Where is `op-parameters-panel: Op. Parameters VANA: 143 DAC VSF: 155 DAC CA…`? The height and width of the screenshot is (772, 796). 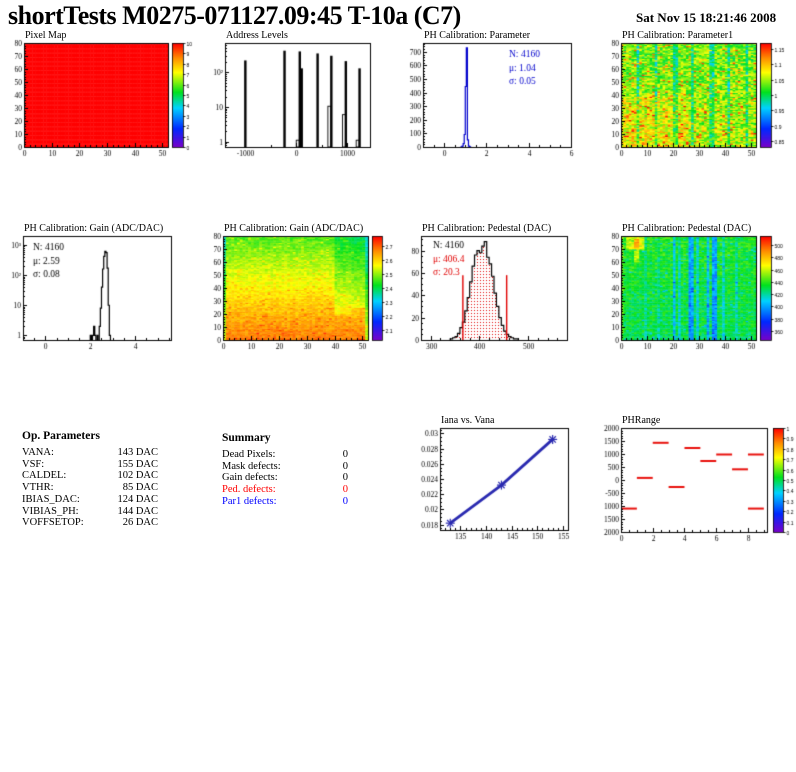
op-parameters-panel: Op. Parameters VANA: 143 DAC VSF: 155 DAC CA… is located at coordinates (90, 479).